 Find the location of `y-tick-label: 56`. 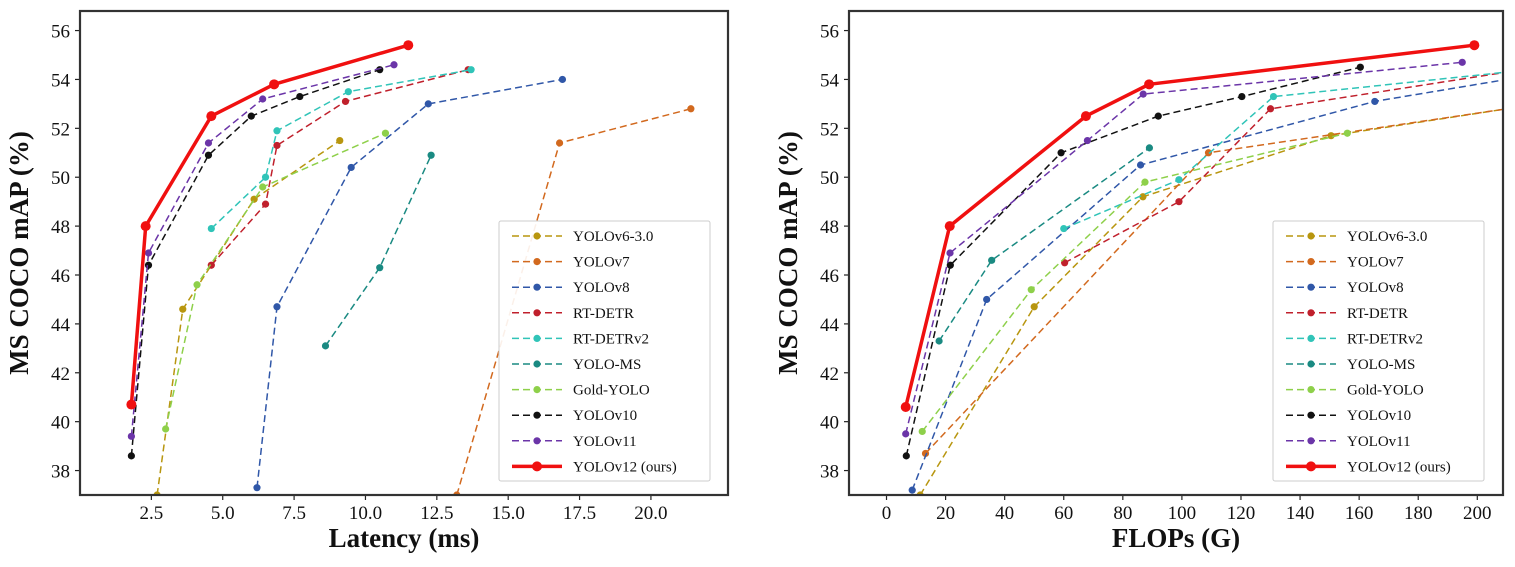

y-tick-label: 56 is located at coordinates (829, 32).